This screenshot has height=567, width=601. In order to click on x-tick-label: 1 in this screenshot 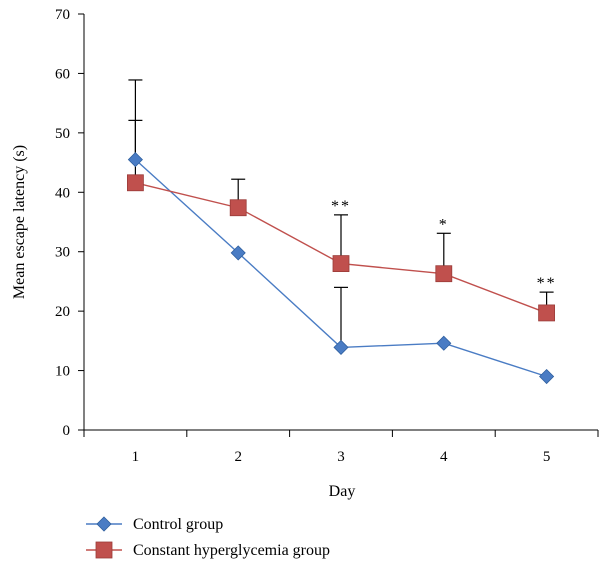, I will do `click(136, 457)`.